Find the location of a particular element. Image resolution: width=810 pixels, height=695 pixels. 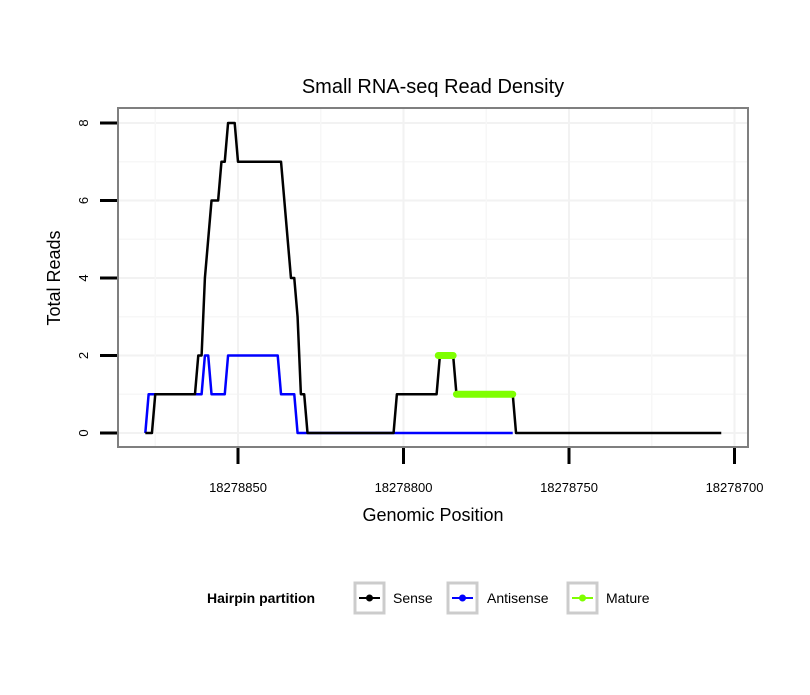

x-tick-label: 18278850 is located at coordinates (238, 487).